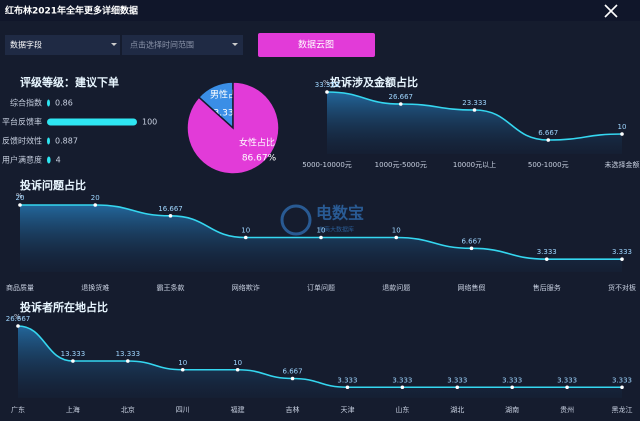  Describe the element at coordinates (474, 103) in the screenshot. I see `value-label: 23.333` at that location.